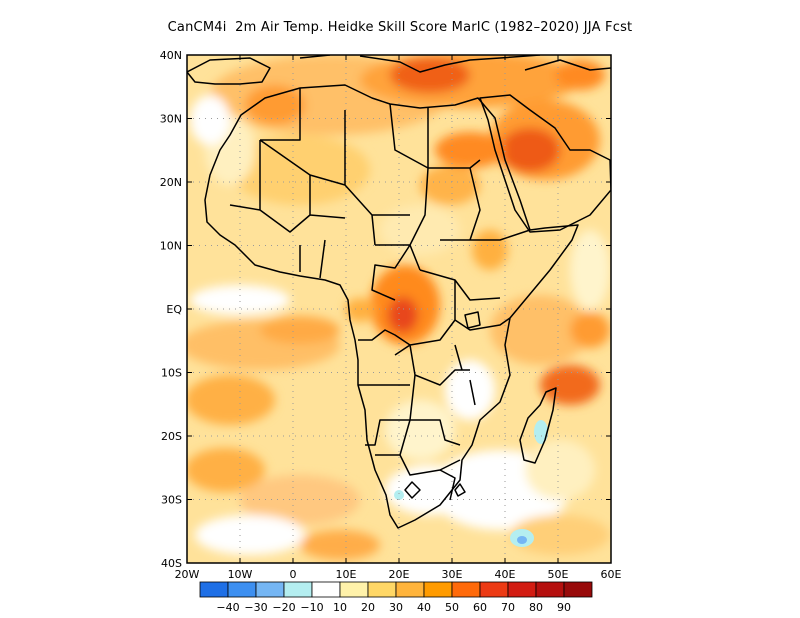 The height and width of the screenshot is (618, 800). I want to click on lat-tick-label: 30S, so click(171, 500).